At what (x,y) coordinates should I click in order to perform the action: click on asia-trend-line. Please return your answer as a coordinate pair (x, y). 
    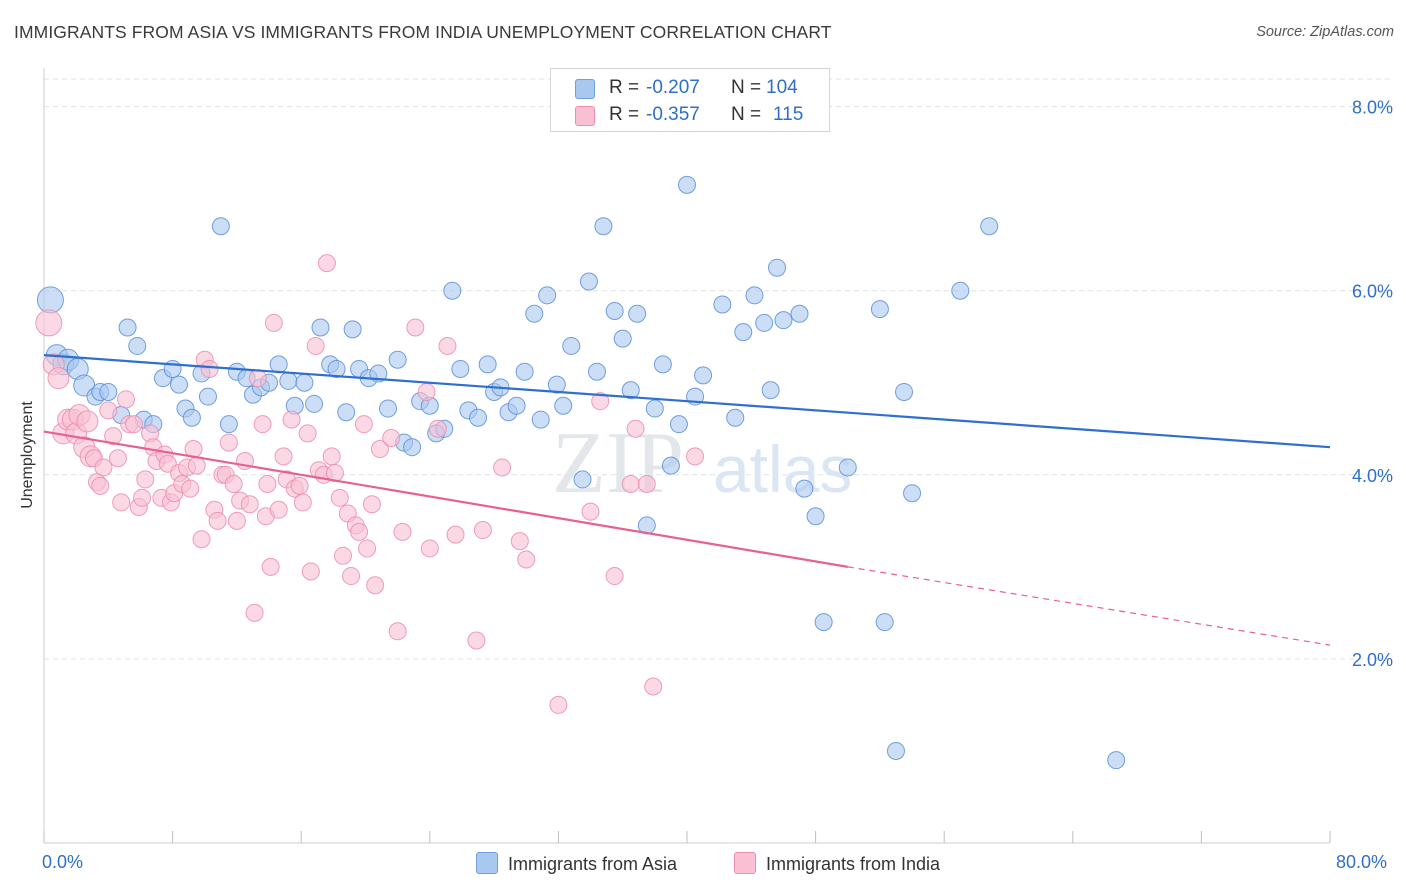
    Looking at the image, I should click on (687, 401).